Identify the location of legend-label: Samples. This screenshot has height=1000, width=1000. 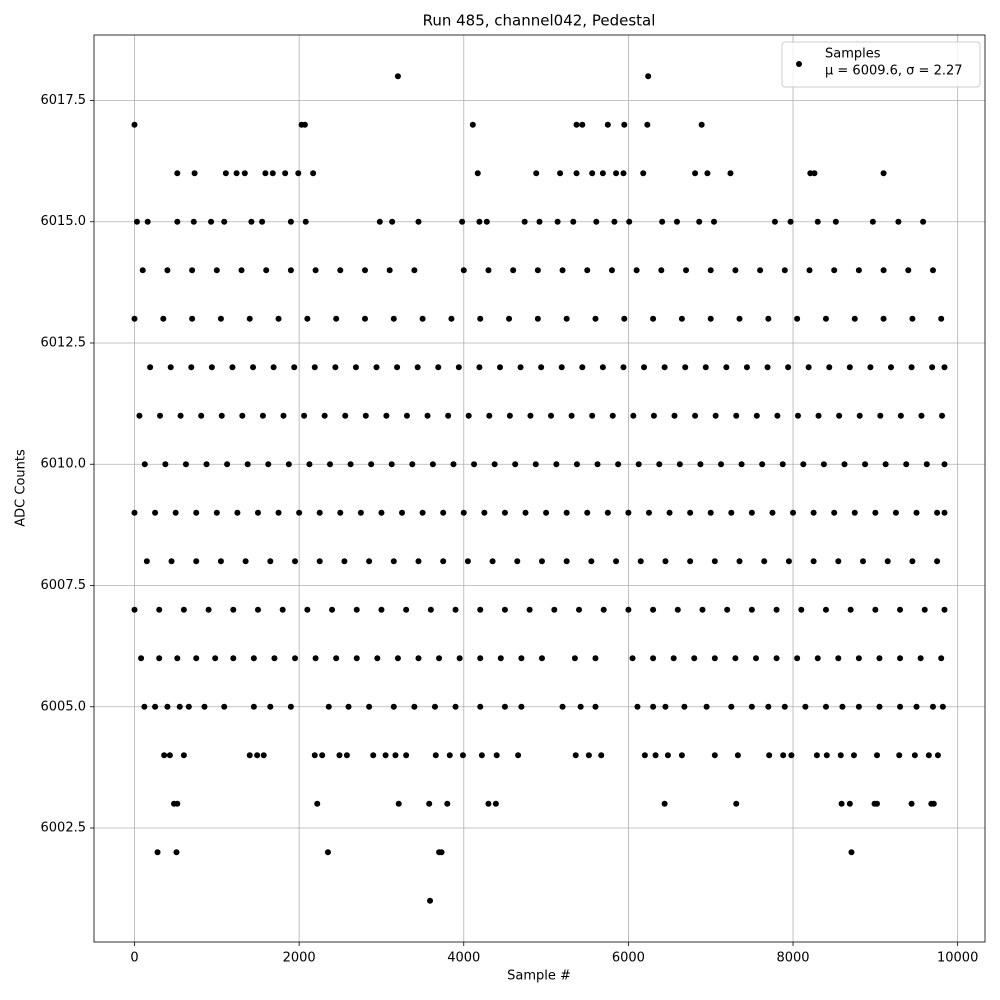
(853, 54).